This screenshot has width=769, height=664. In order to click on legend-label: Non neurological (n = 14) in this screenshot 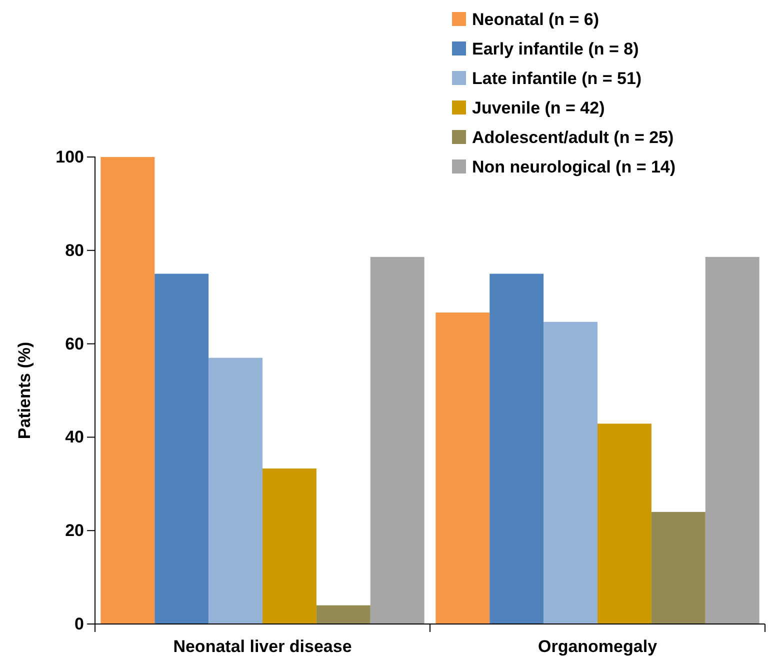, I will do `click(574, 167)`.